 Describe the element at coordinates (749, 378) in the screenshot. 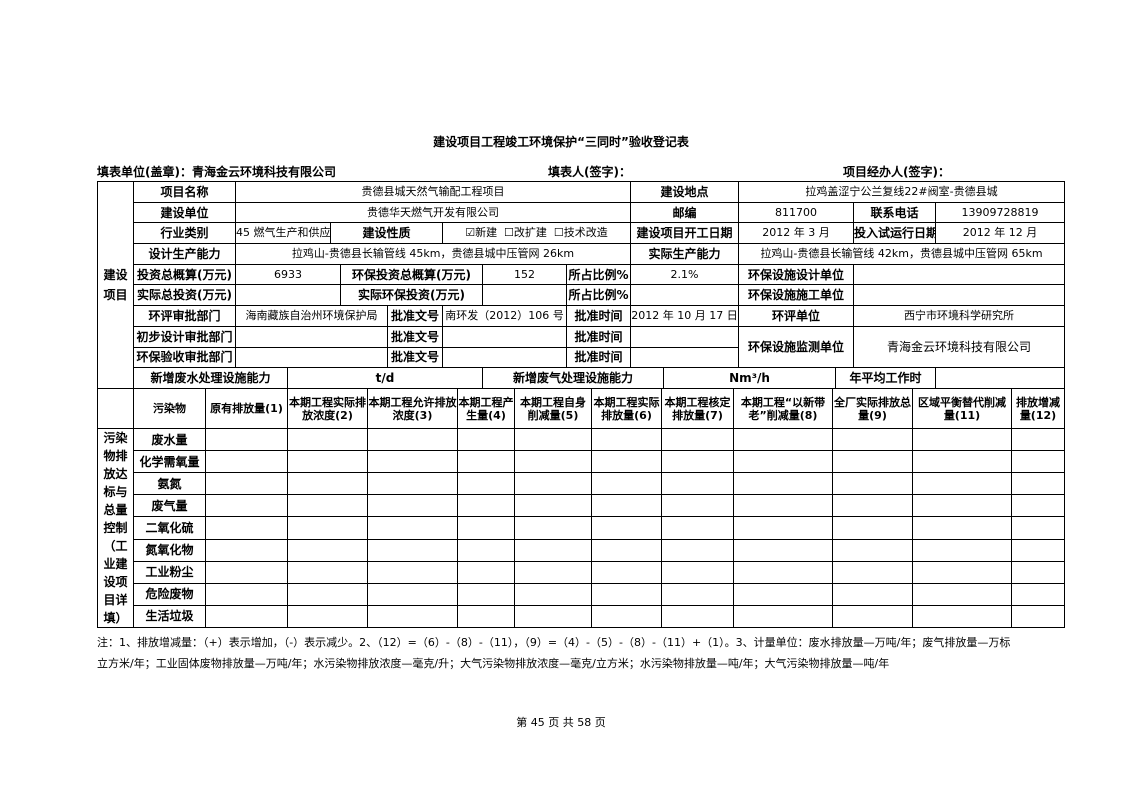

I see `gas-capacity: Nm³/h` at that location.